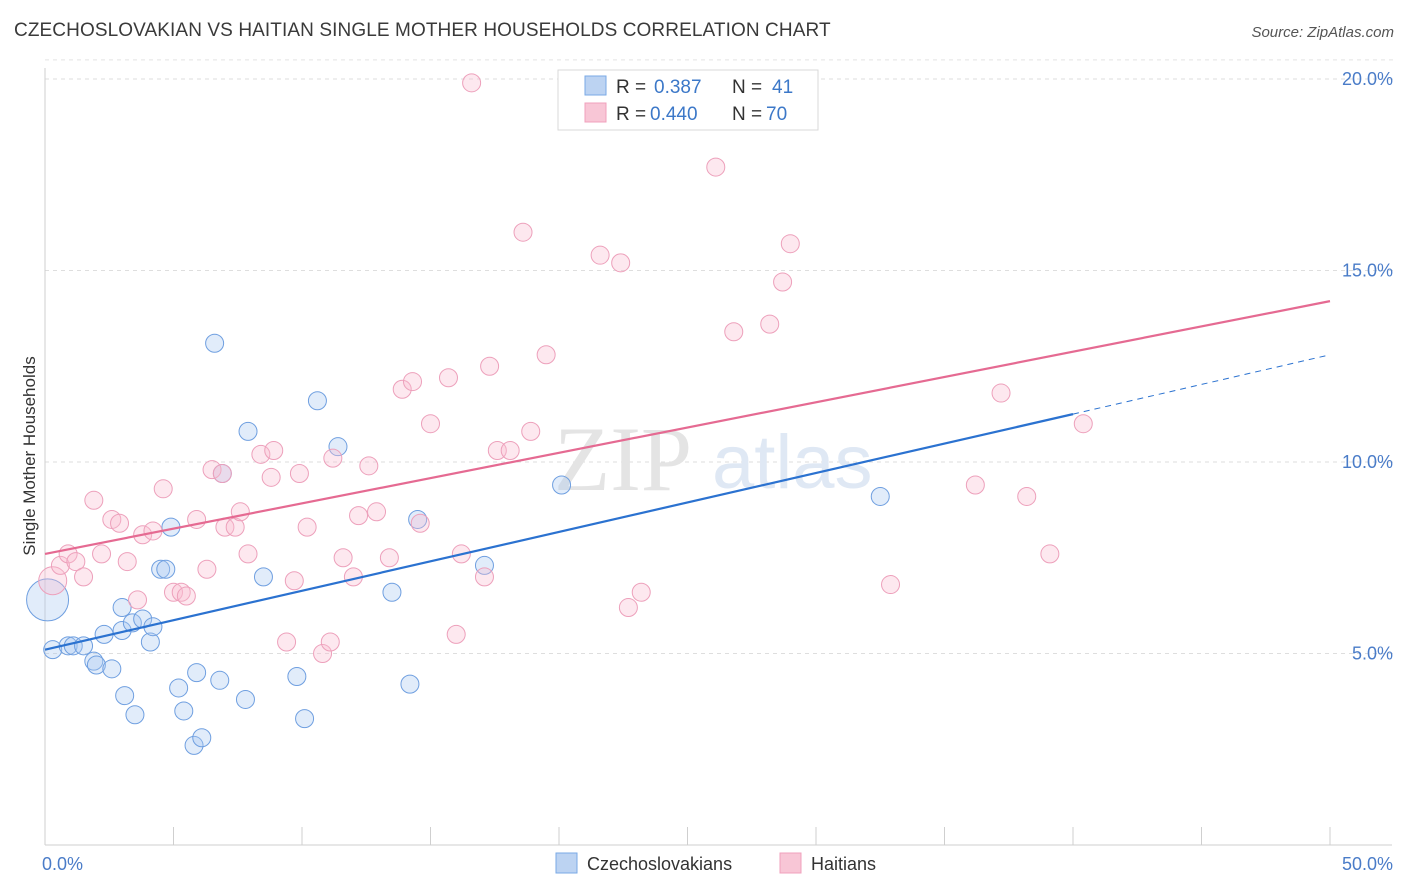  Describe the element at coordinates (843, 864) in the screenshot. I see `bottom-legend-haiti: Haitians` at that location.